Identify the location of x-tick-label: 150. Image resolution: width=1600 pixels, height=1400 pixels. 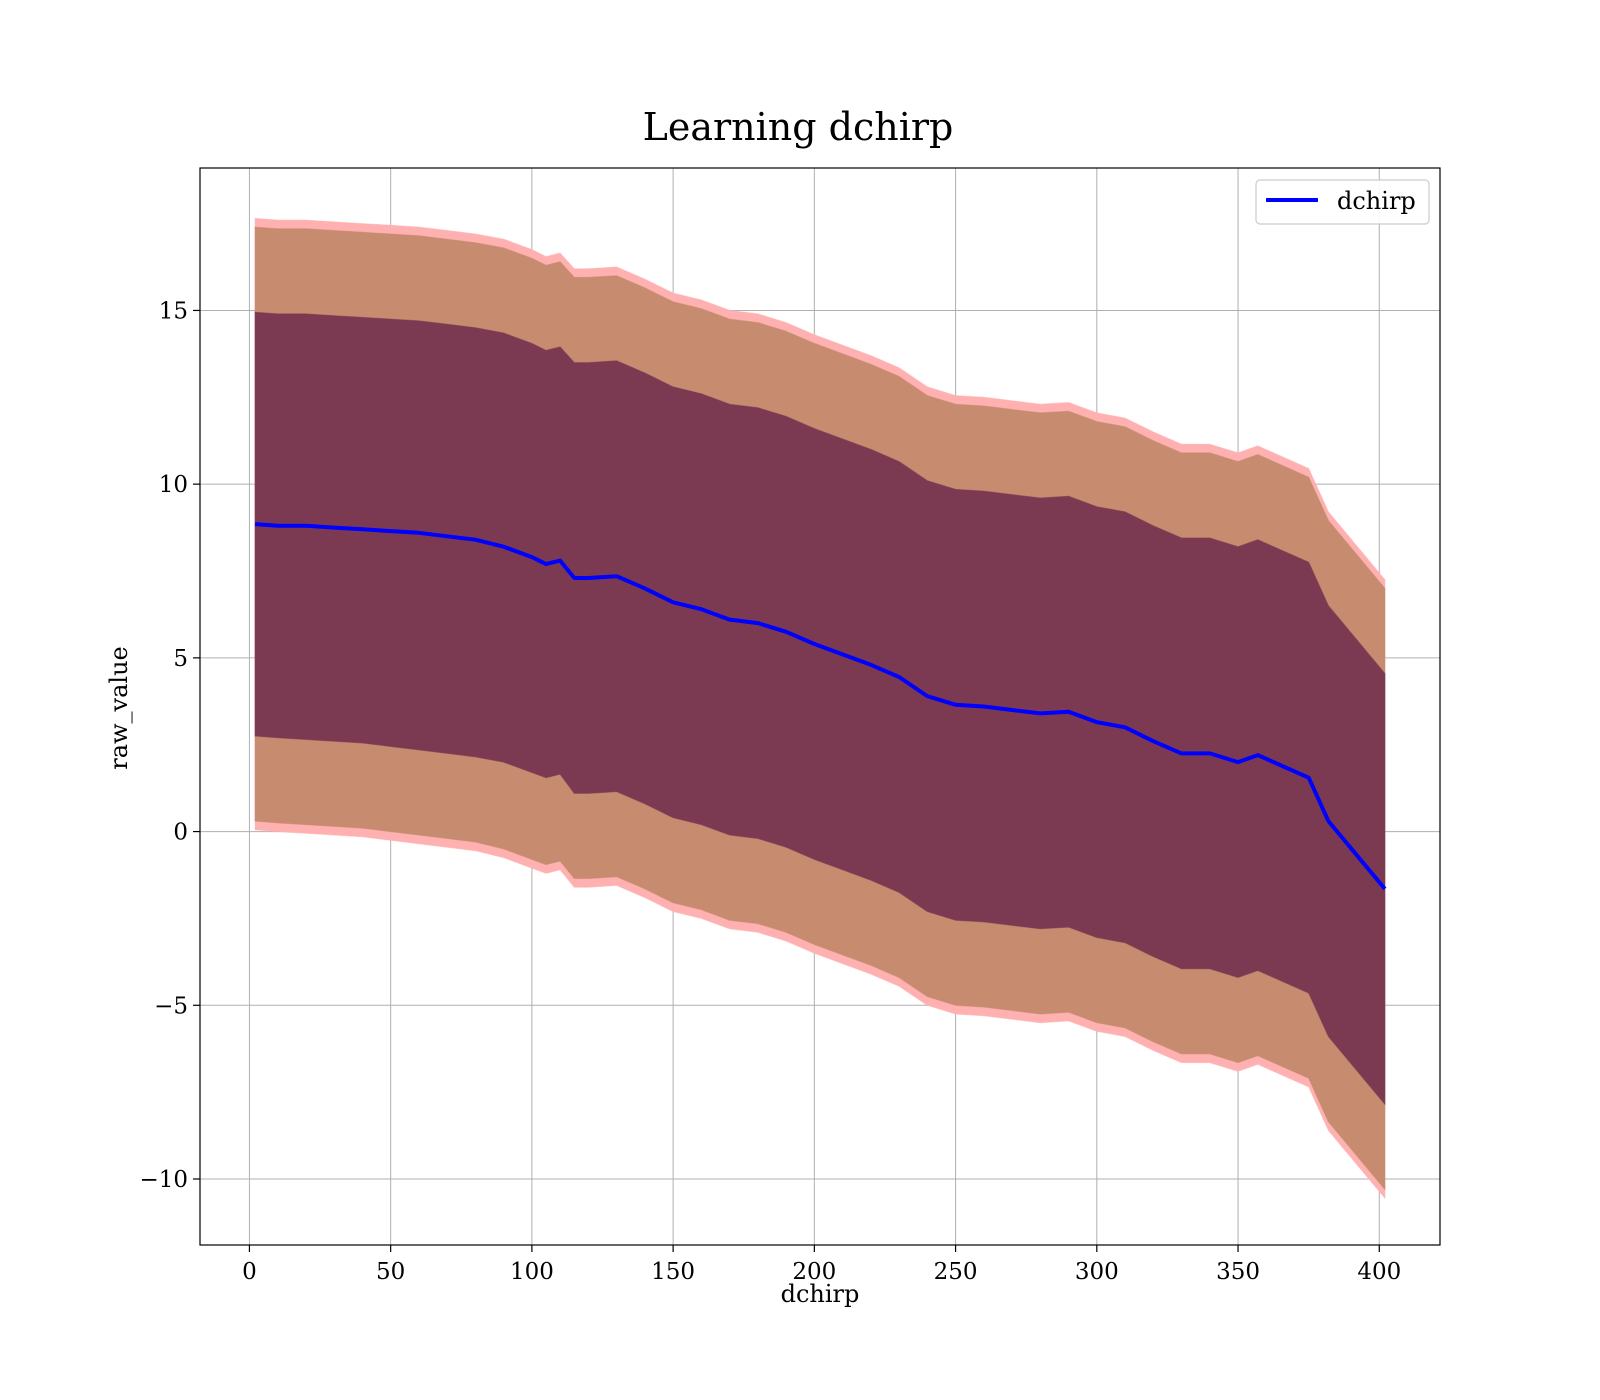
(673, 1272).